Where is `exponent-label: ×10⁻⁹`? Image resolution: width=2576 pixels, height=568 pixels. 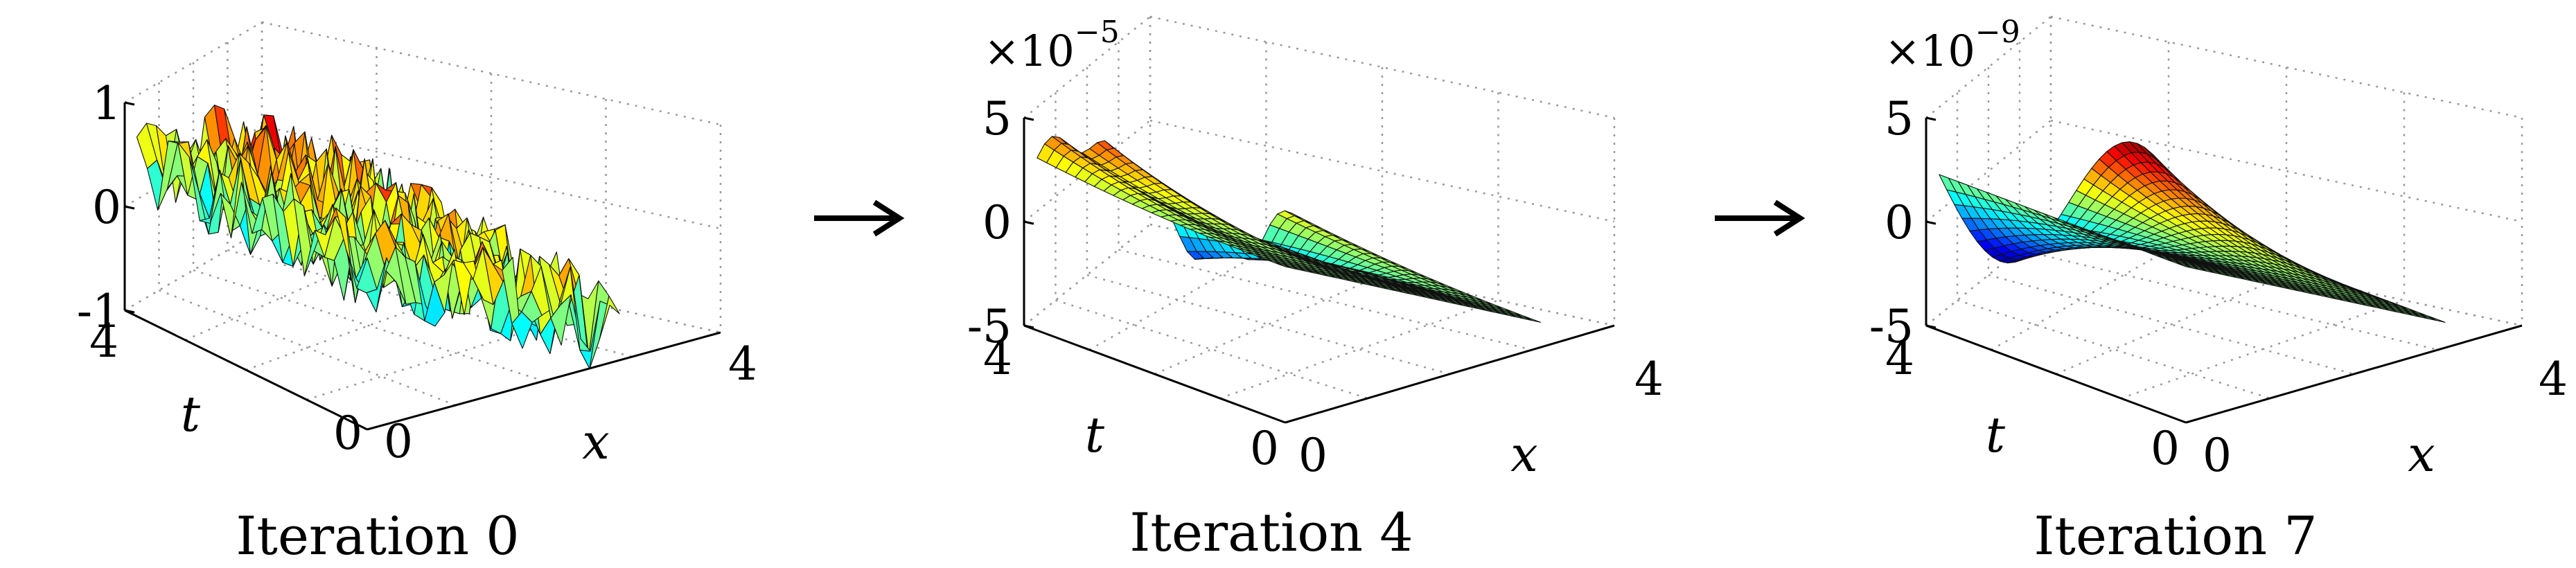
exponent-label: ×10⁻⁹ is located at coordinates (1953, 45).